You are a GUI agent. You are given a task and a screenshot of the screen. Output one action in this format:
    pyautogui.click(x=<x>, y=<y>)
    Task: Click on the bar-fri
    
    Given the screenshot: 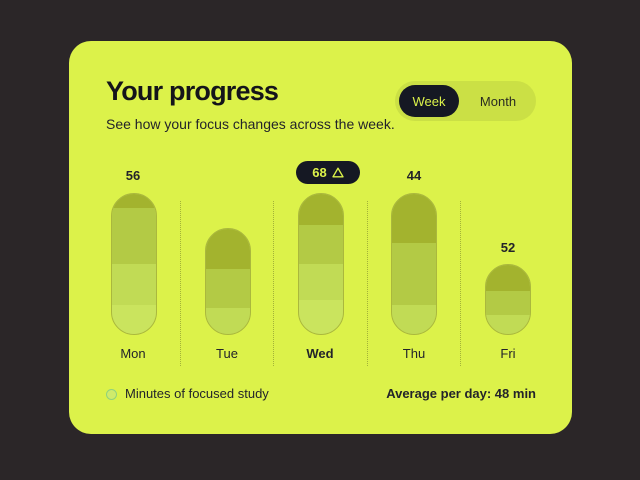 What is the action you would take?
    pyautogui.click(x=508, y=299)
    